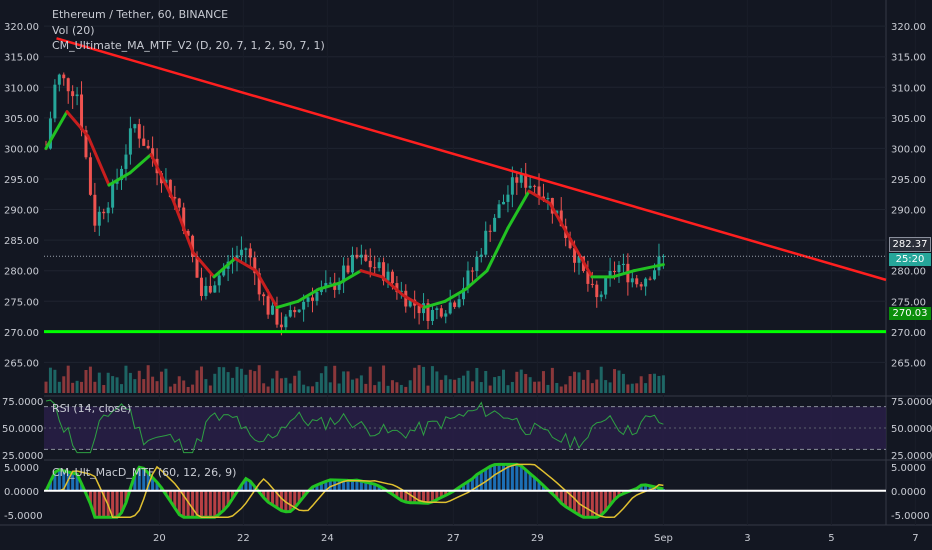  Describe the element at coordinates (22, 456) in the screenshot. I see `rsi-tick-label-left: 25.0000` at that location.